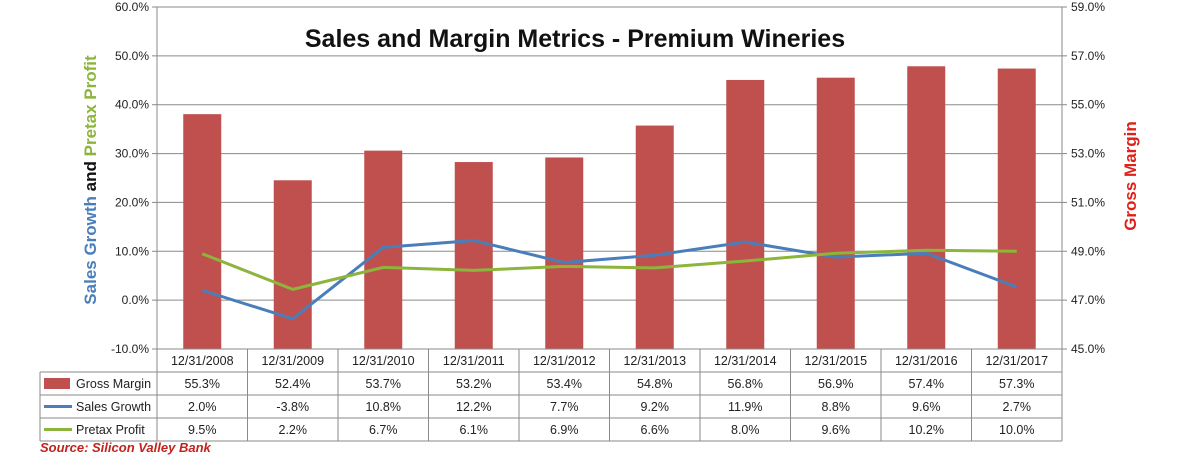 This screenshot has width=1200, height=457. I want to click on right-tick-label: 49.0%, so click(1088, 251).